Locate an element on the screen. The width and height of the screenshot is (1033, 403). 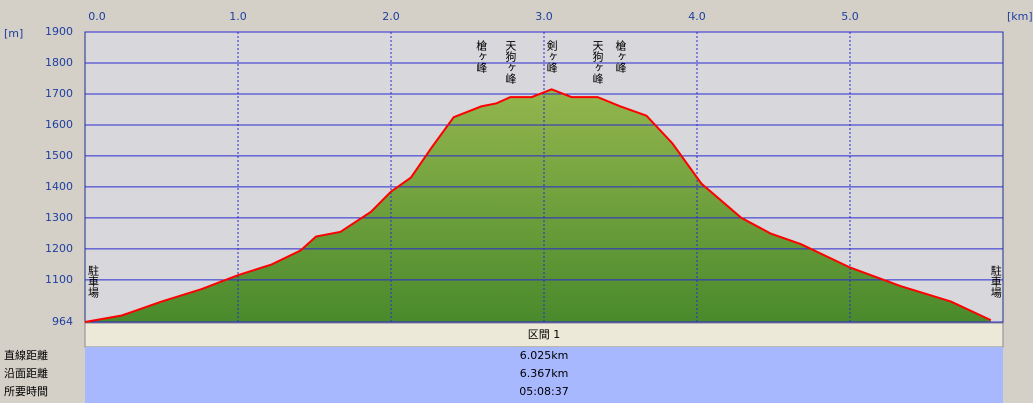
row-value: 6.367km is located at coordinates (544, 373).